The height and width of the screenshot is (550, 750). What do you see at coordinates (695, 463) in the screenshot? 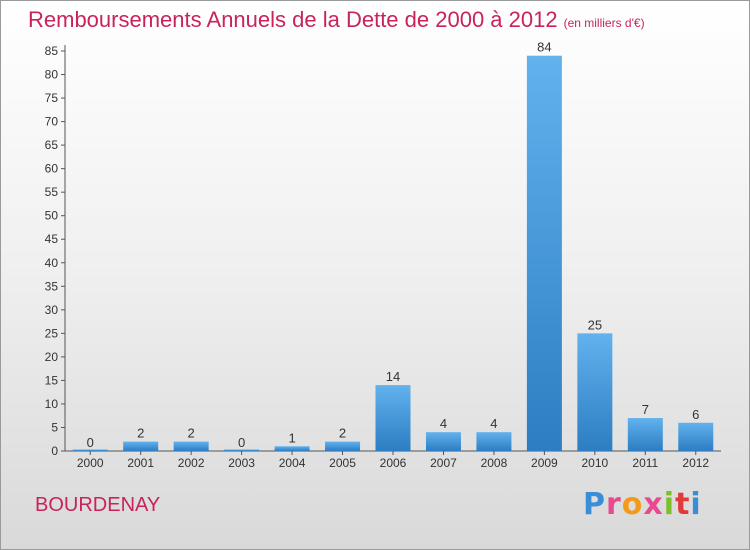
I see `x-tick-label: 2012` at bounding box center [695, 463].